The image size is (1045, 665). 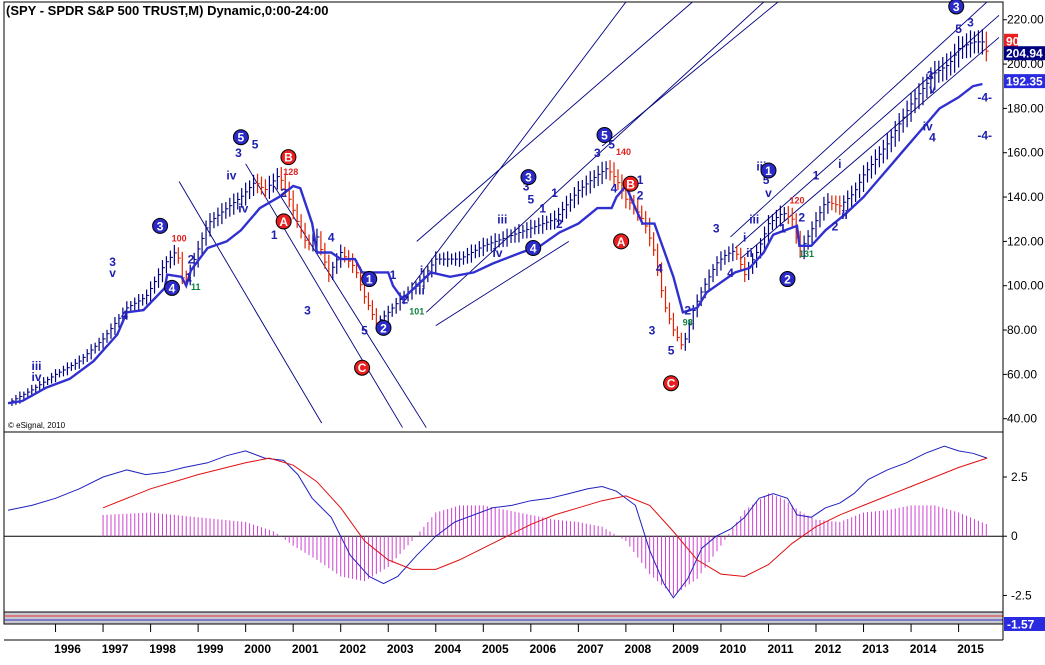 I want to click on x-tick-label: 1998, so click(x=162, y=649).